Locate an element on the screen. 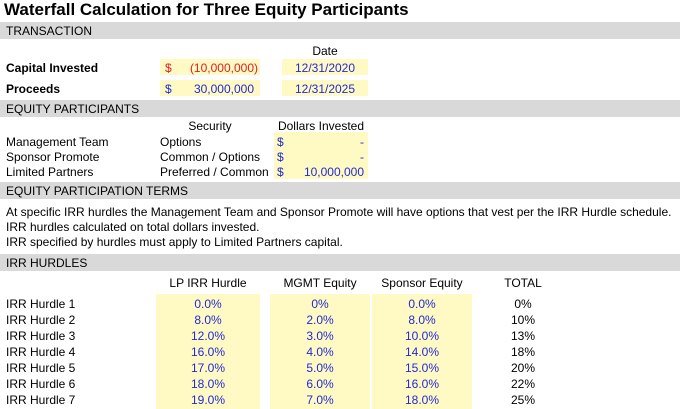  participant-name: Management Team is located at coordinates (57, 142).